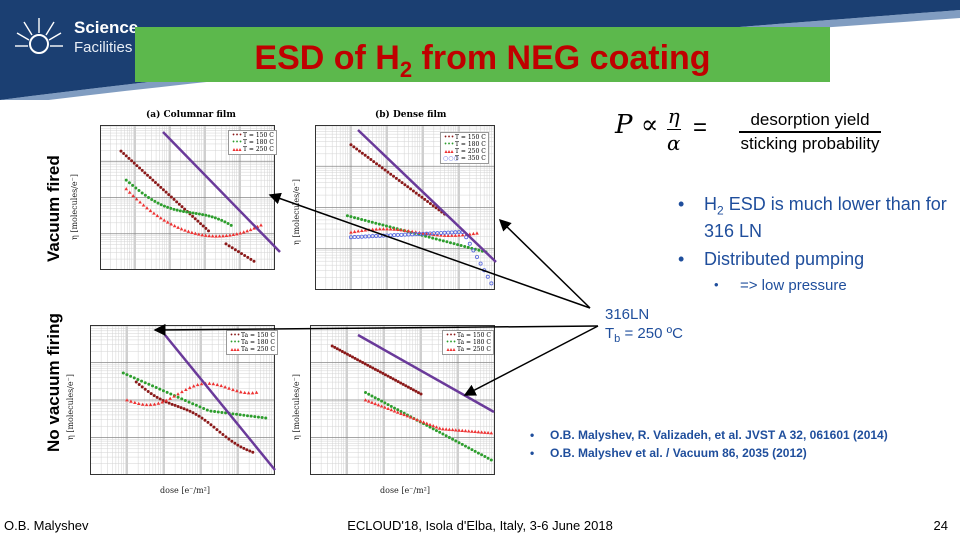 This screenshot has height=540, width=960. What do you see at coordinates (673, 116) in the screenshot?
I see `eta-symbol: η` at bounding box center [673, 116].